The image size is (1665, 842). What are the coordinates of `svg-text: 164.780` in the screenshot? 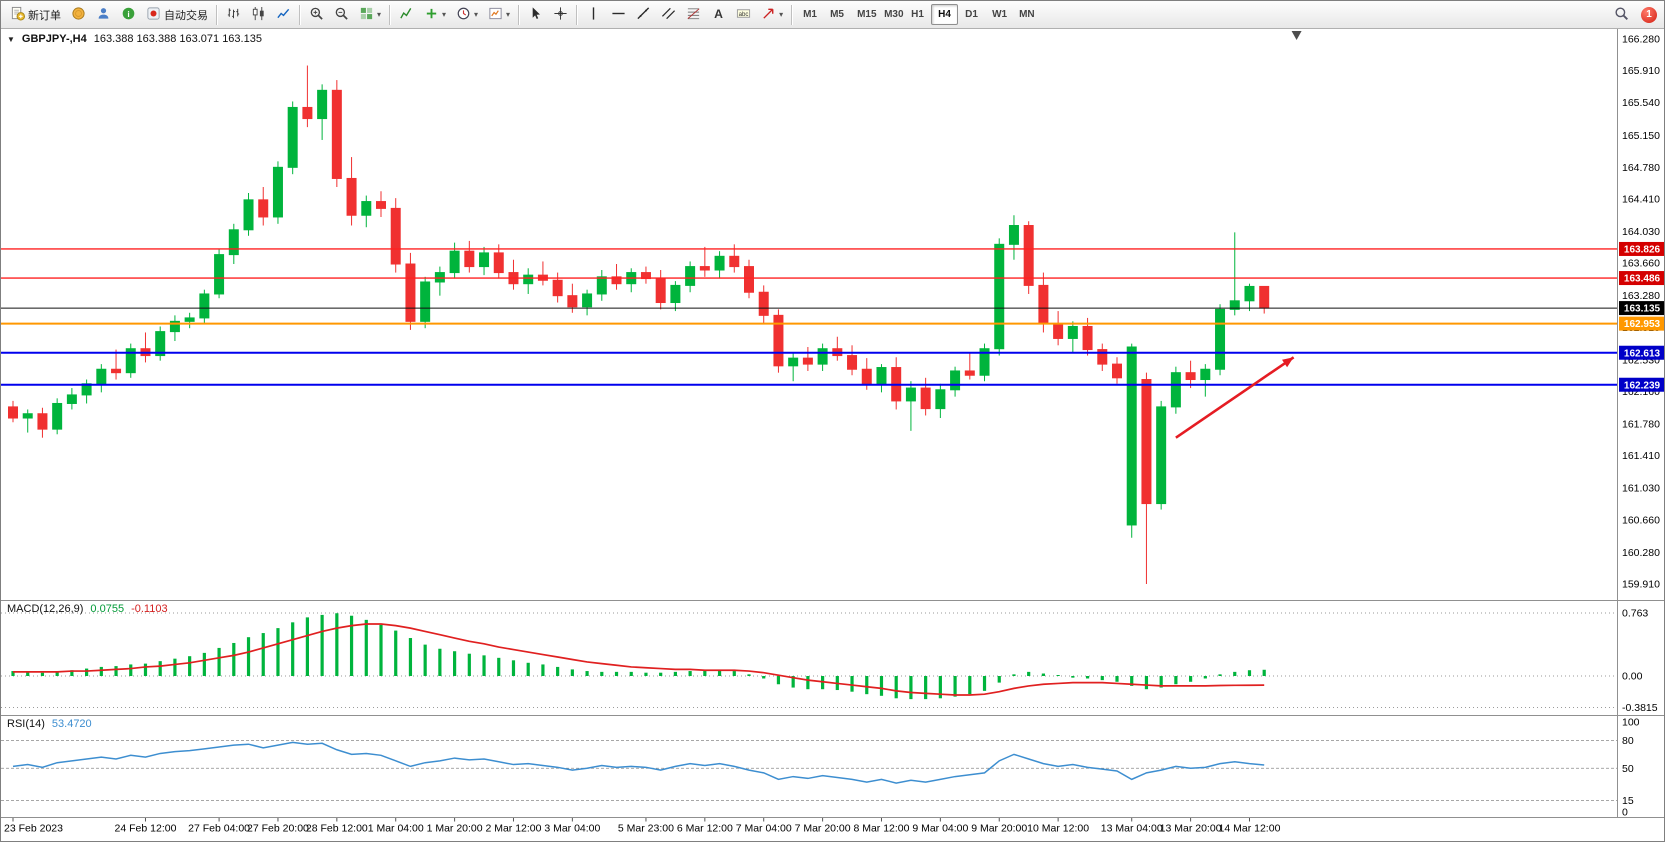 It's located at (1641, 168).